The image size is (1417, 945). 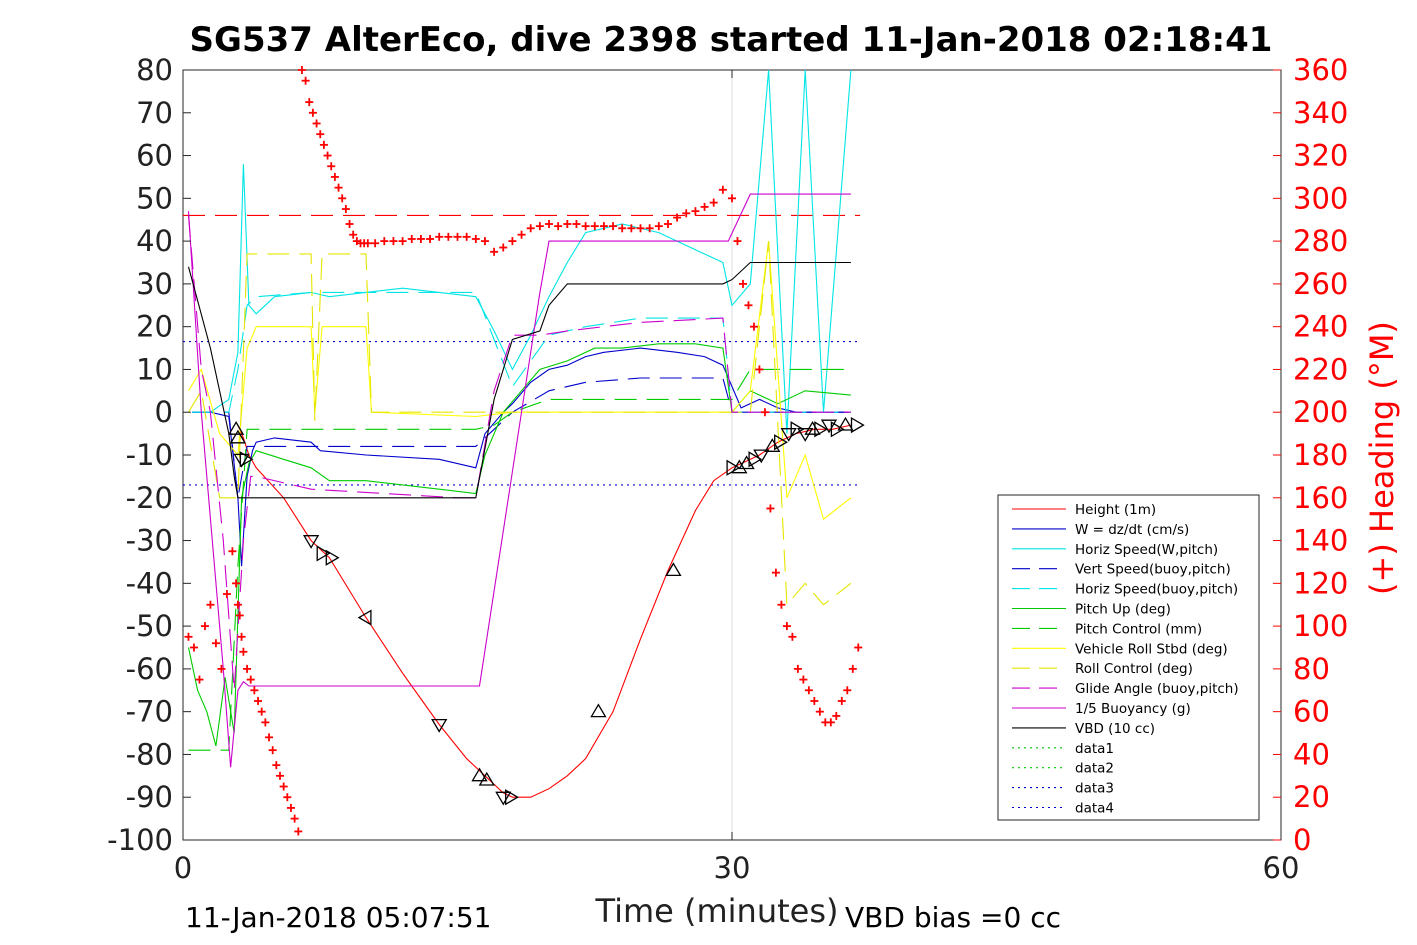 What do you see at coordinates (154, 369) in the screenshot?
I see `left-tick-label: 10` at bounding box center [154, 369].